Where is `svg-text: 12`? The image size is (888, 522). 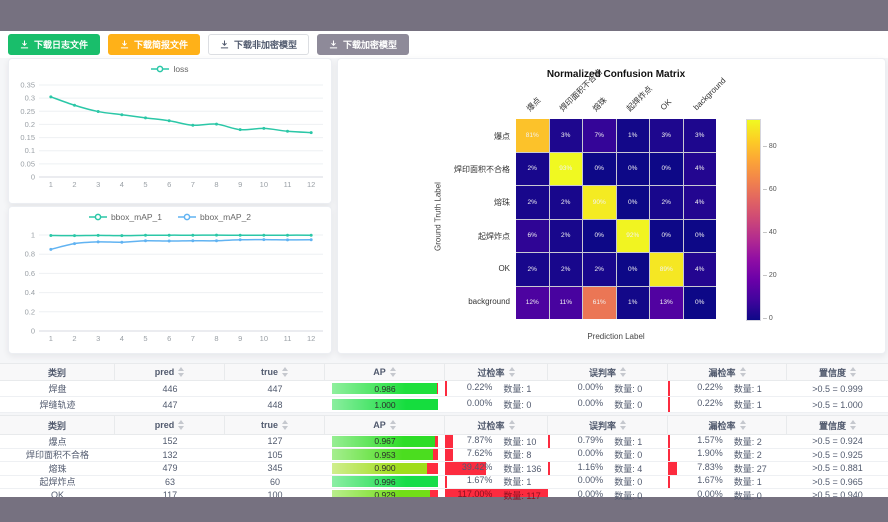 svg-text: 12 is located at coordinates (311, 184).